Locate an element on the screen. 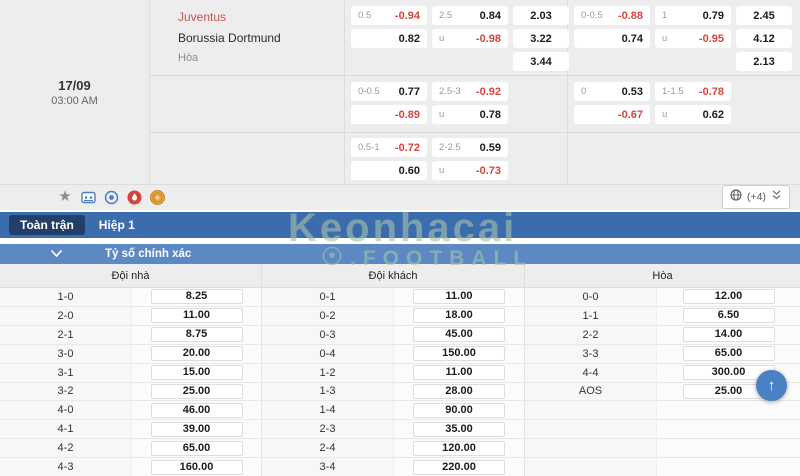  under-odds-box: u -0.98 is located at coordinates (470, 38).